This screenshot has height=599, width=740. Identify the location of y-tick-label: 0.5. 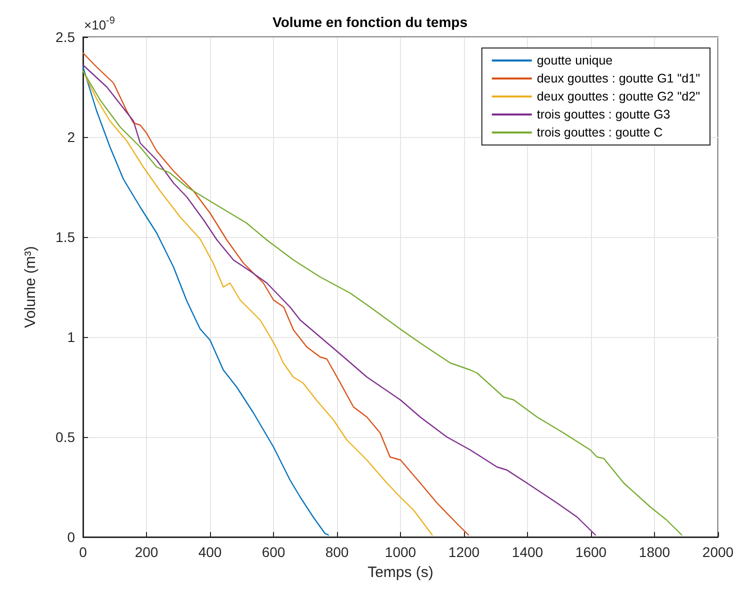
(66, 437).